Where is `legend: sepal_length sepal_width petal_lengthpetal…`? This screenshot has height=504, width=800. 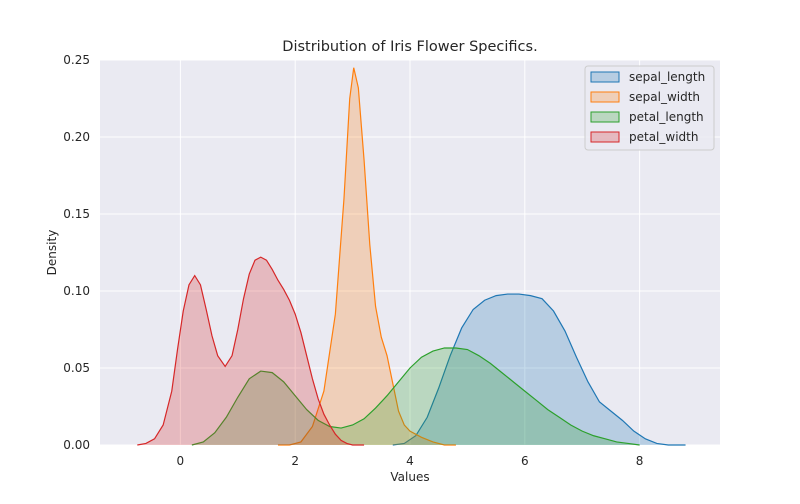 legend: sepal_length sepal_width petal_lengthpetal… is located at coordinates (649, 108).